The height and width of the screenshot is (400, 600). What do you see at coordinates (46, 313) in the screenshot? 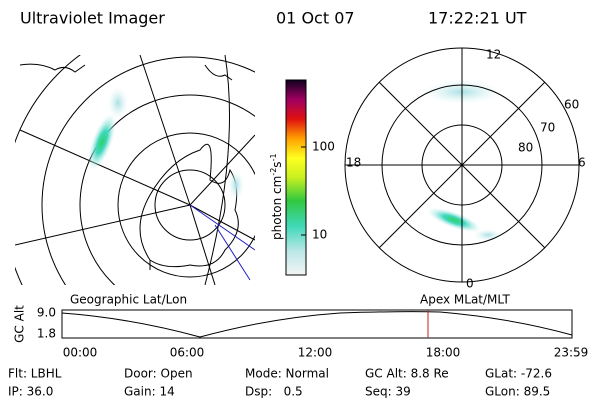
I see `y-tick-label: 9.0` at bounding box center [46, 313].